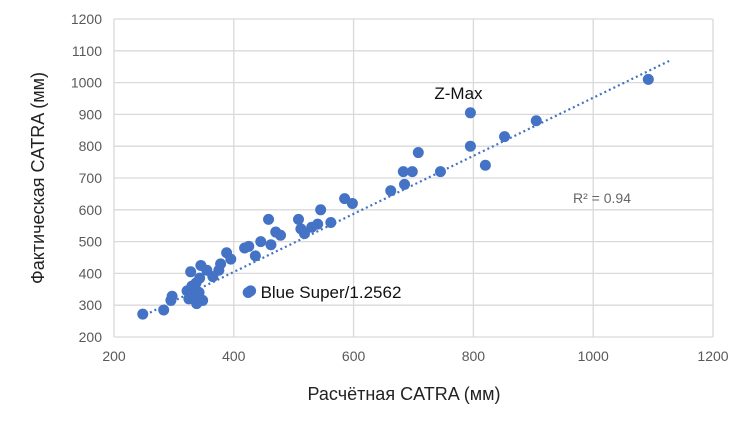  I want to click on y-tick-label: 300, so click(91, 305).